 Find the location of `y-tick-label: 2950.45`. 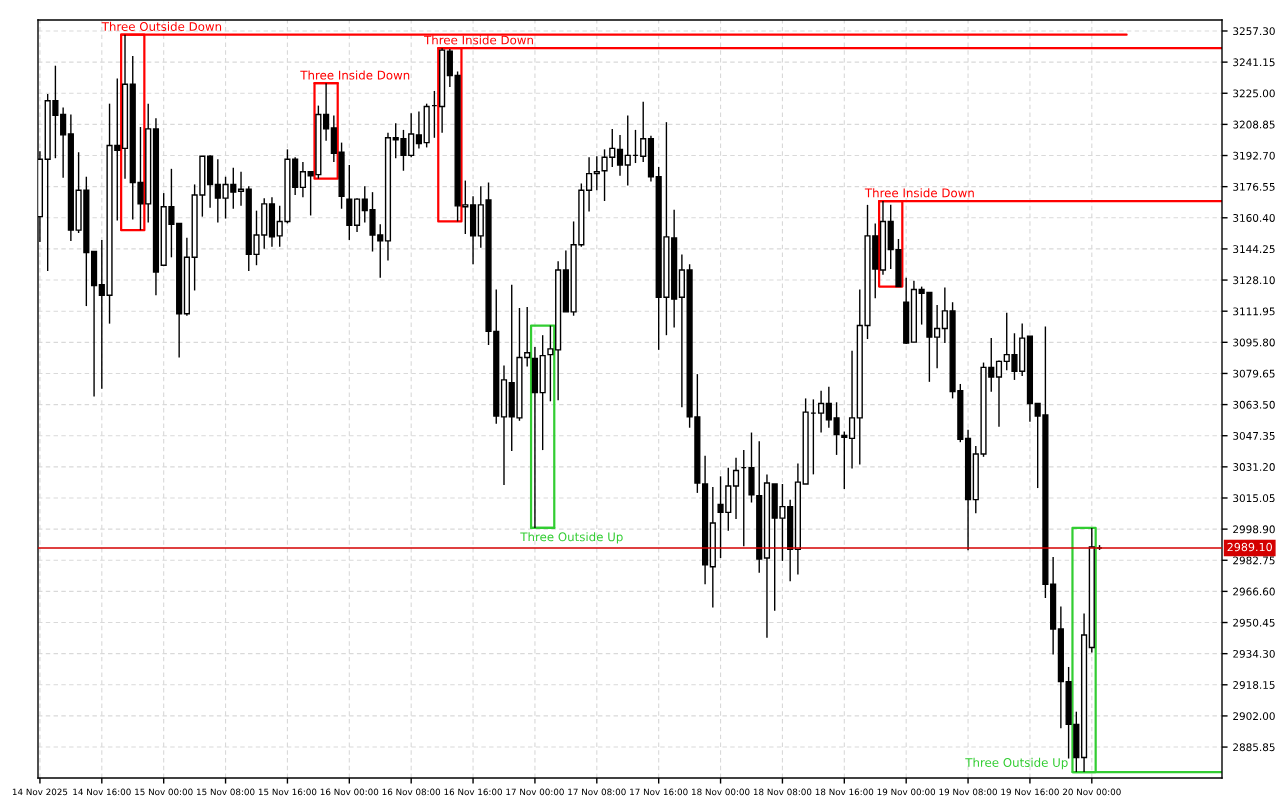

y-tick-label: 2950.45 is located at coordinates (1254, 622).